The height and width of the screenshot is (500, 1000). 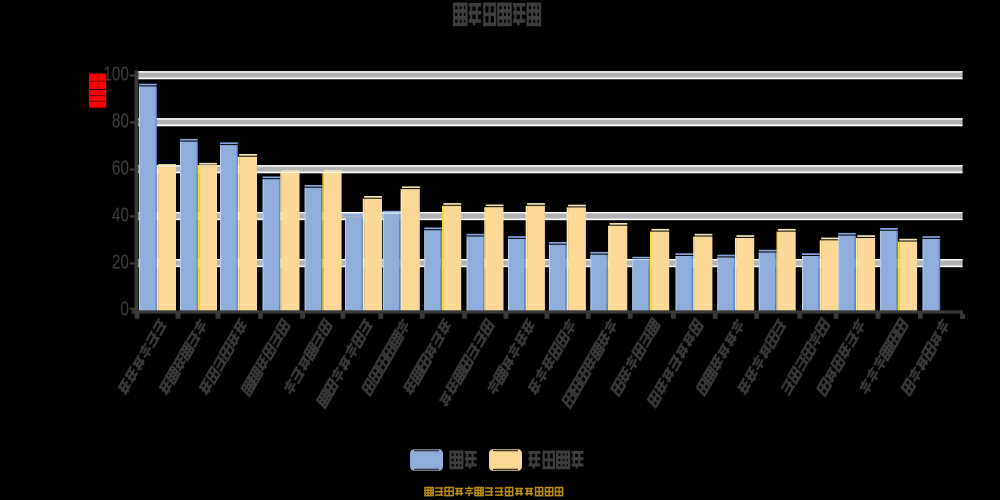 What do you see at coordinates (120, 121) in the screenshot?
I see `svg-text: 80` at bounding box center [120, 121].